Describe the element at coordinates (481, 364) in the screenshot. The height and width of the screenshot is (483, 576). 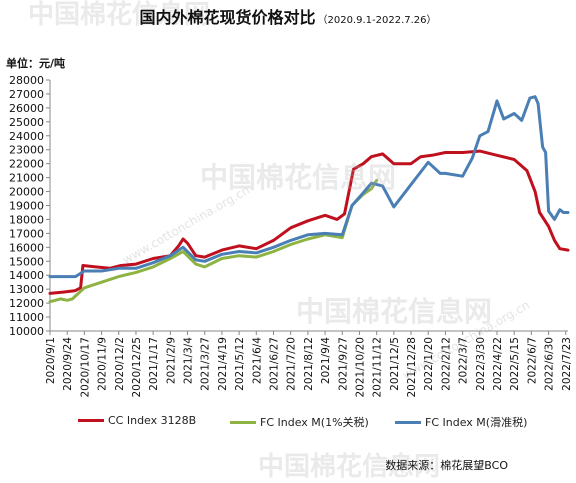
I see `x-tick-label: 2022/3/30` at that location.